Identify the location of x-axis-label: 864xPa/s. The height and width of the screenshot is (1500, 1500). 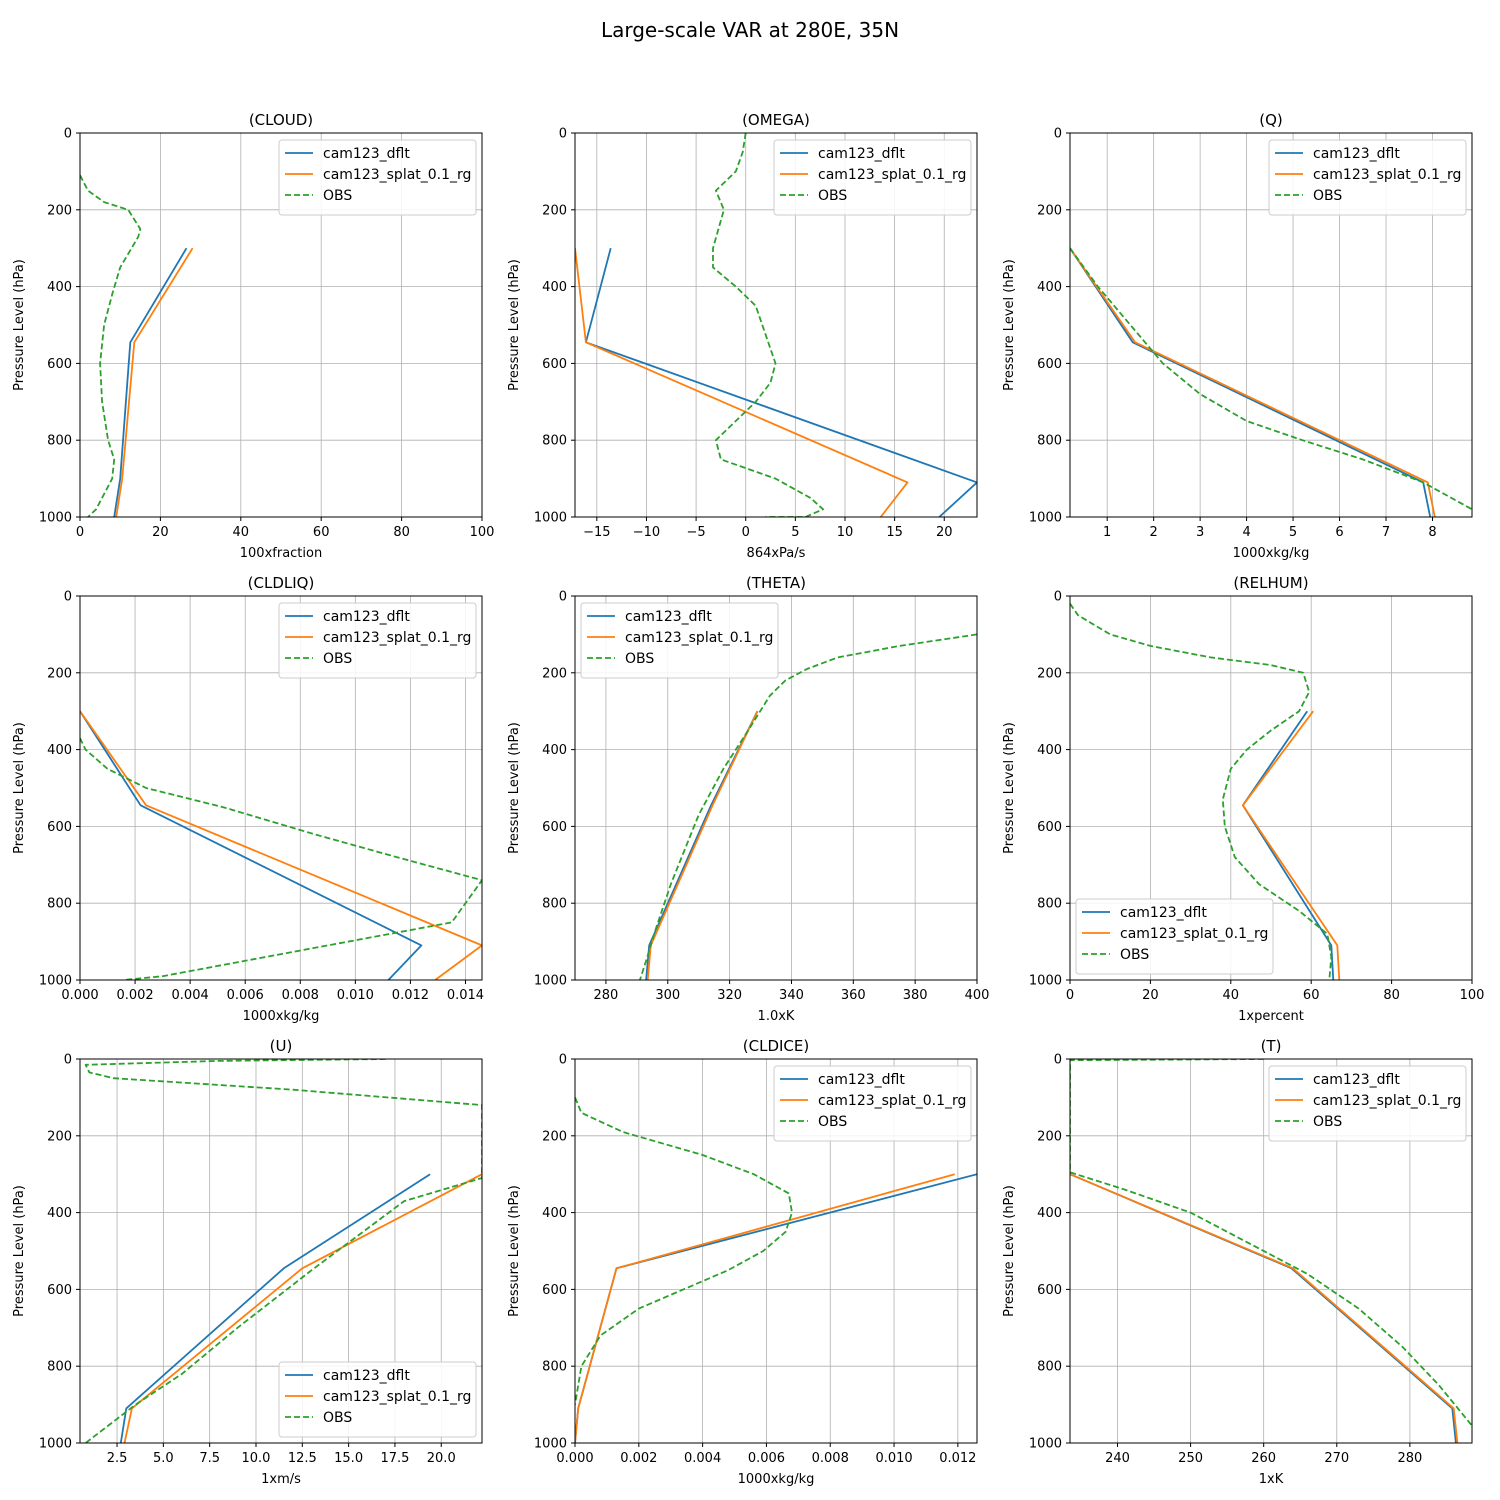
(776, 553).